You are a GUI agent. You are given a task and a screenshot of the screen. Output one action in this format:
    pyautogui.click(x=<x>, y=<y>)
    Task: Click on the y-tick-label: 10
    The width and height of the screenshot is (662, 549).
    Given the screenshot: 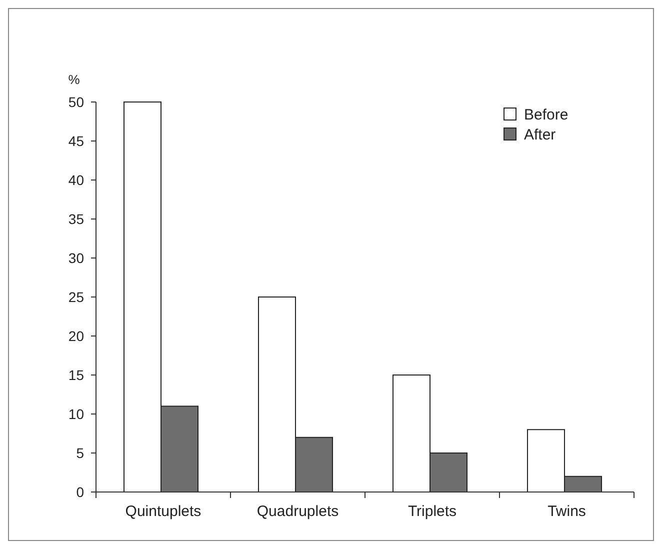 What is the action you would take?
    pyautogui.click(x=76, y=414)
    